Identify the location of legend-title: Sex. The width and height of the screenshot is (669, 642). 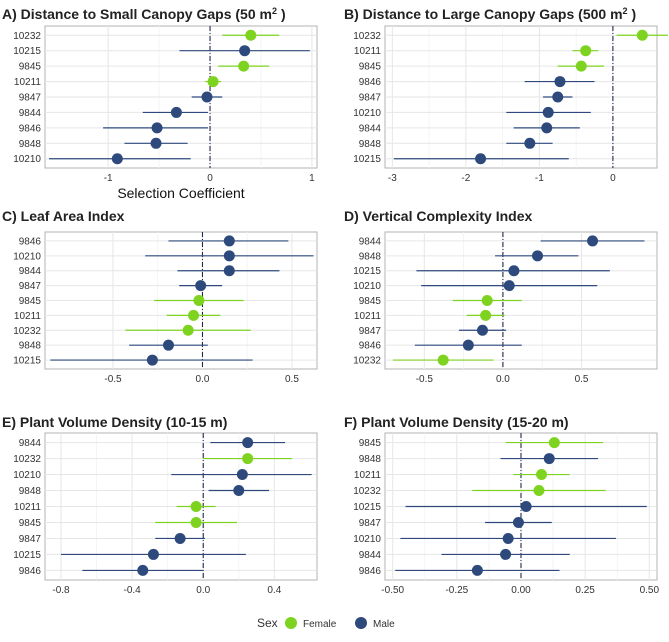
(267, 623).